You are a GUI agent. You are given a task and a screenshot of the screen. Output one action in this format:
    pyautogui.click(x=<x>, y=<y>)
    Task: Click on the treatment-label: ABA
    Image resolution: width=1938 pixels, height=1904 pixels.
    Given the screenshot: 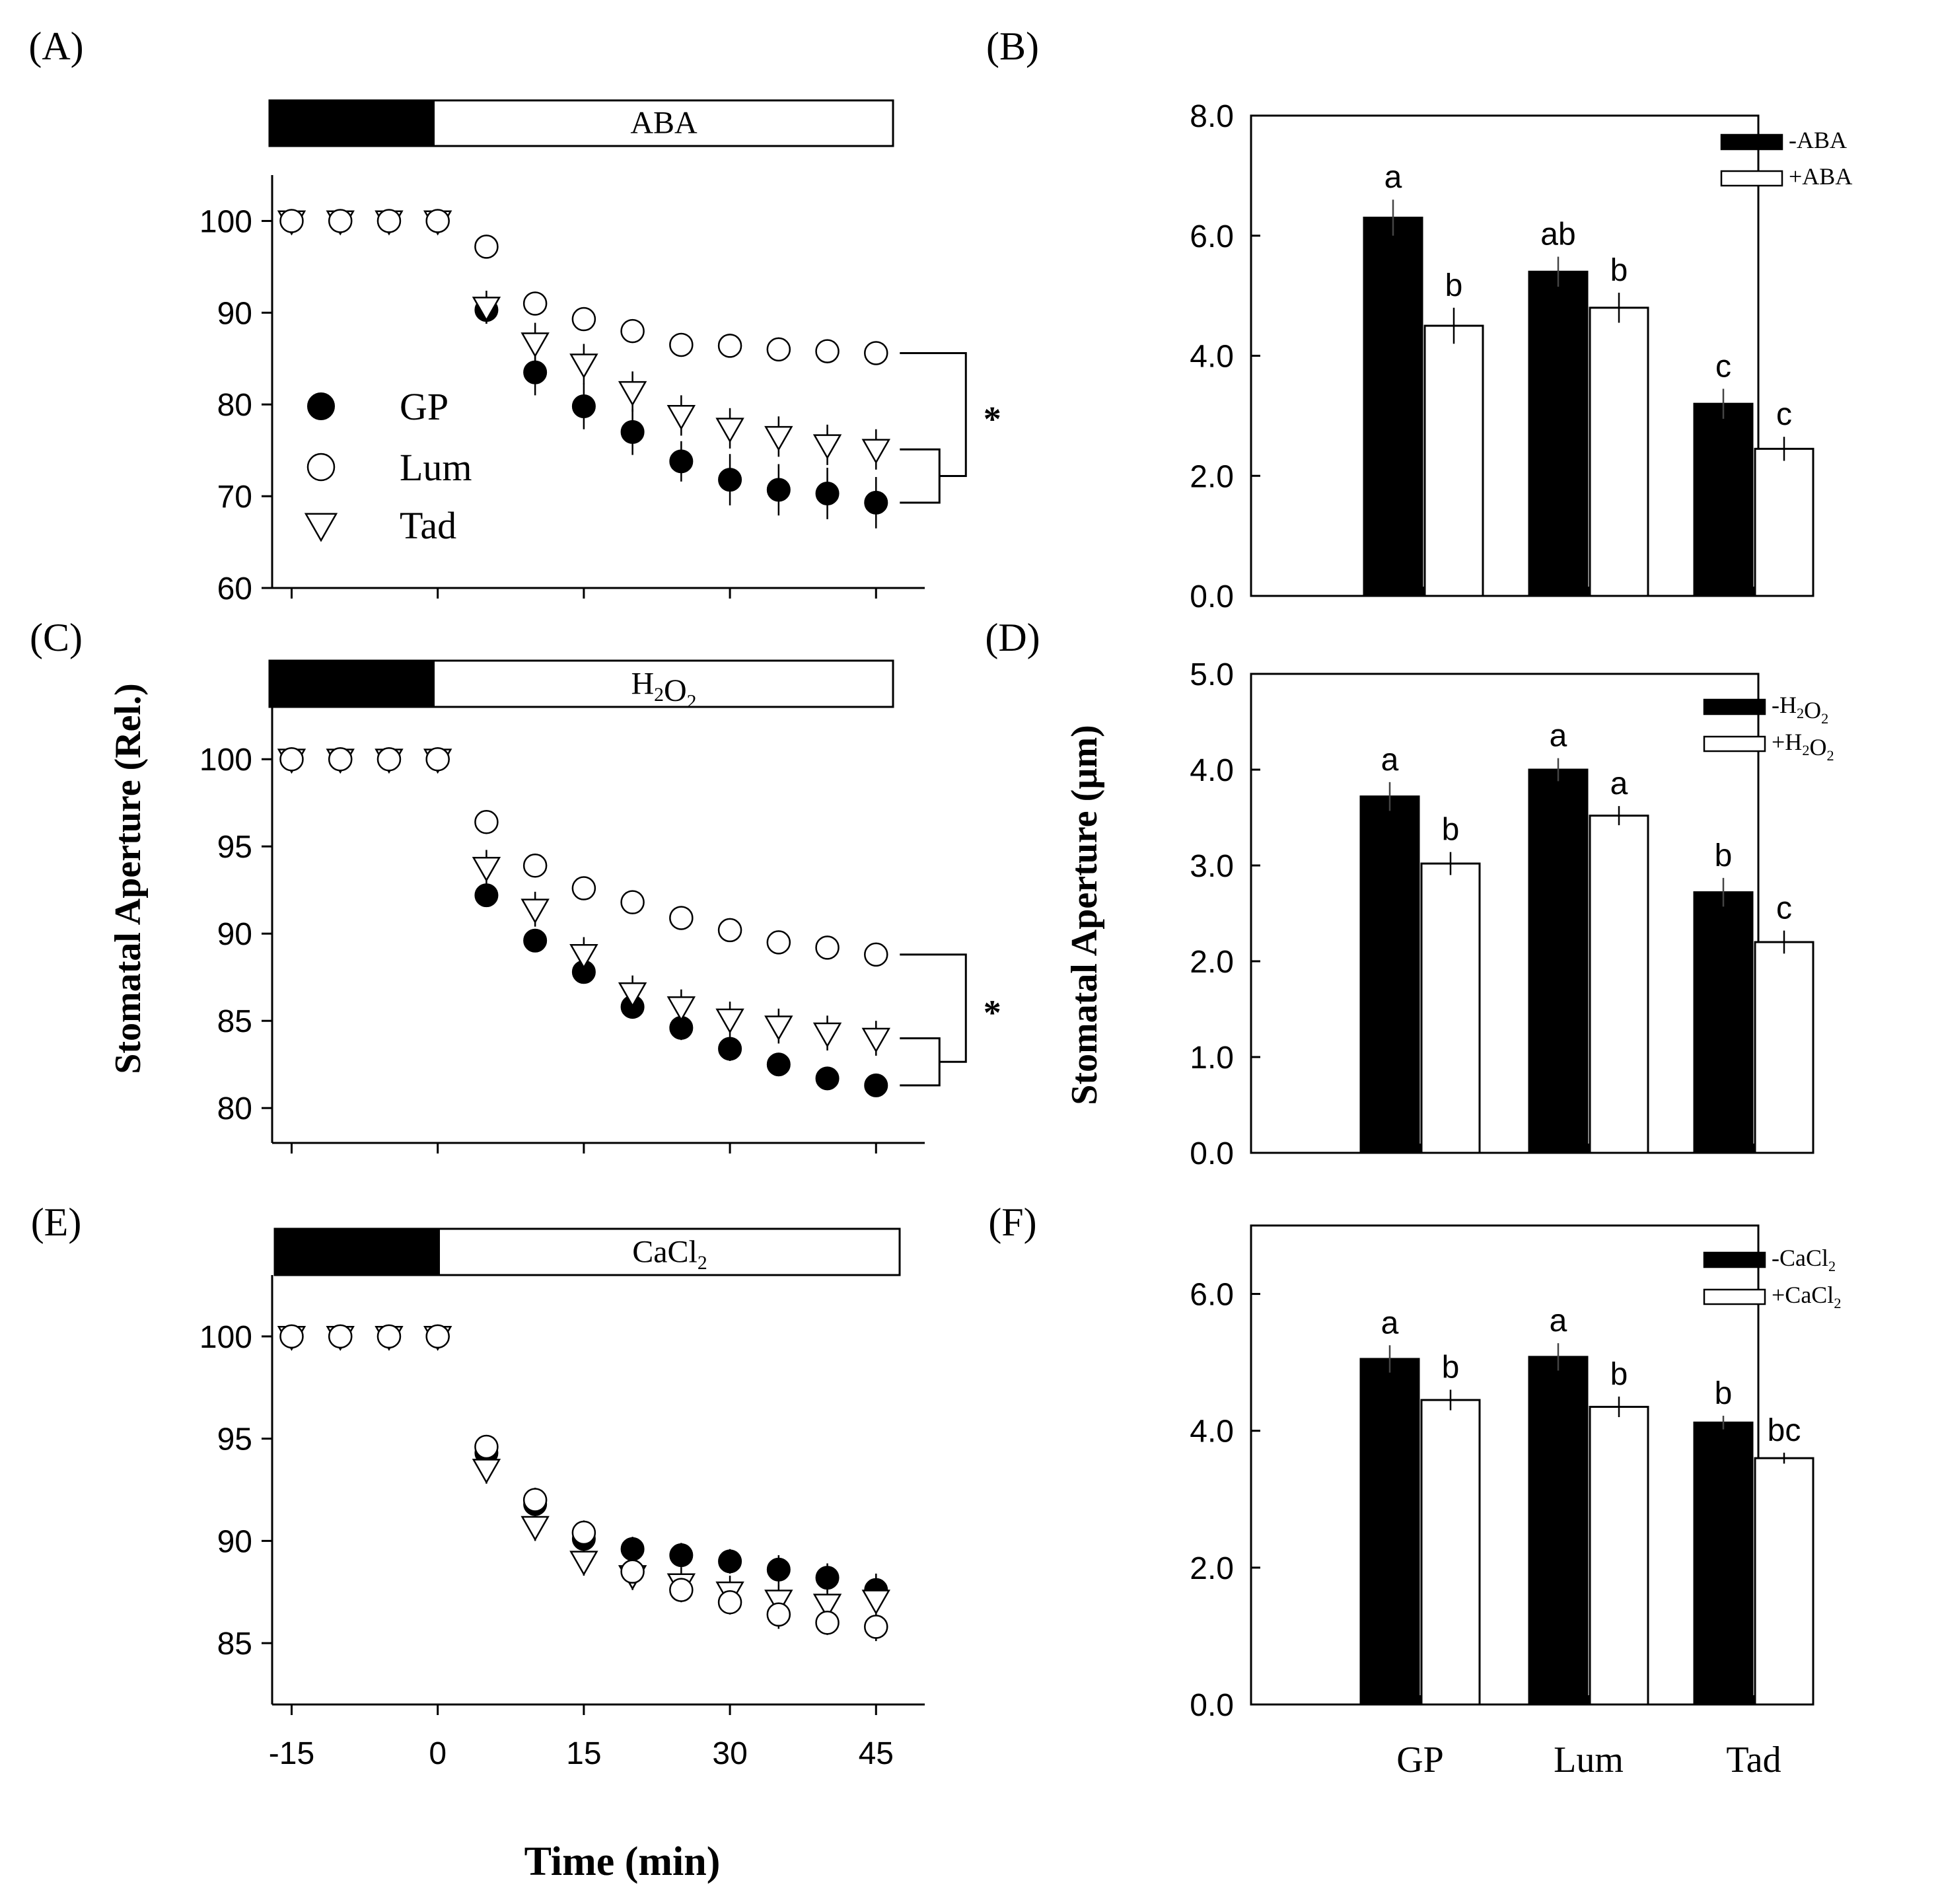 What is the action you would take?
    pyautogui.click(x=664, y=124)
    